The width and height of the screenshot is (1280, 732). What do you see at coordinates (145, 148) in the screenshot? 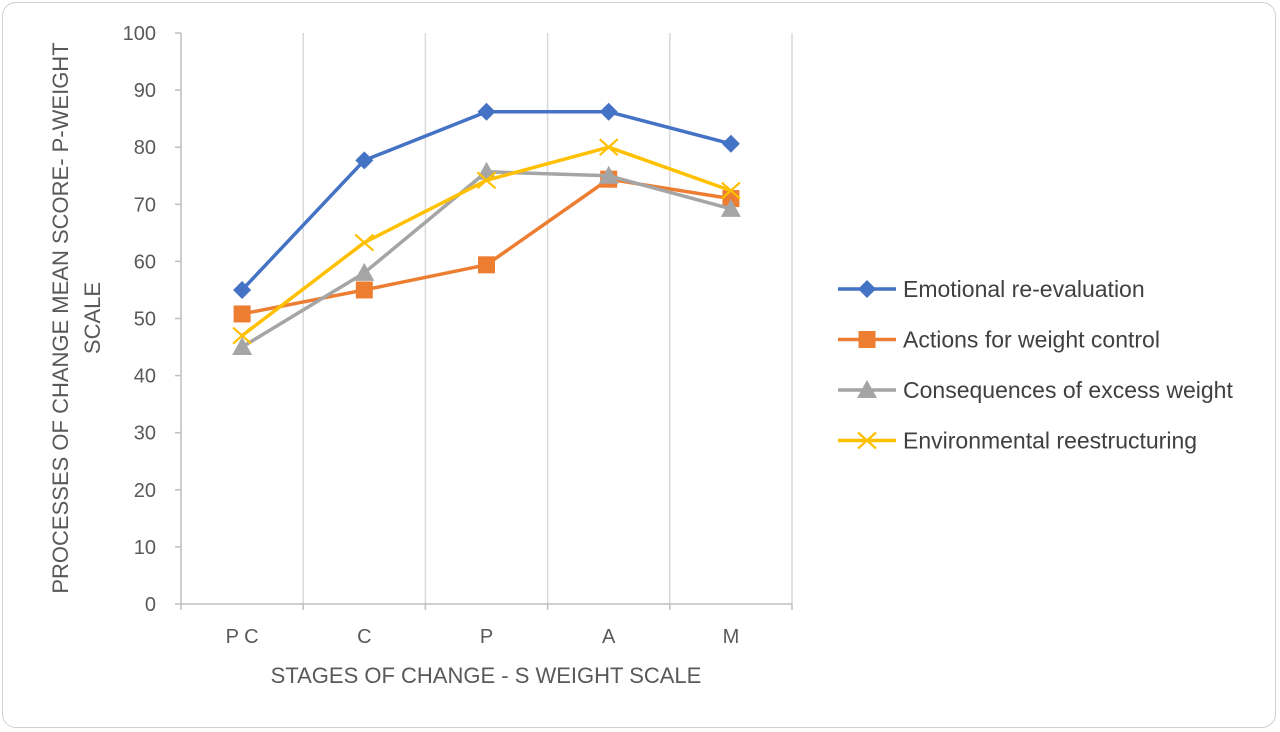
I see `y-tick-label: 80` at bounding box center [145, 148].